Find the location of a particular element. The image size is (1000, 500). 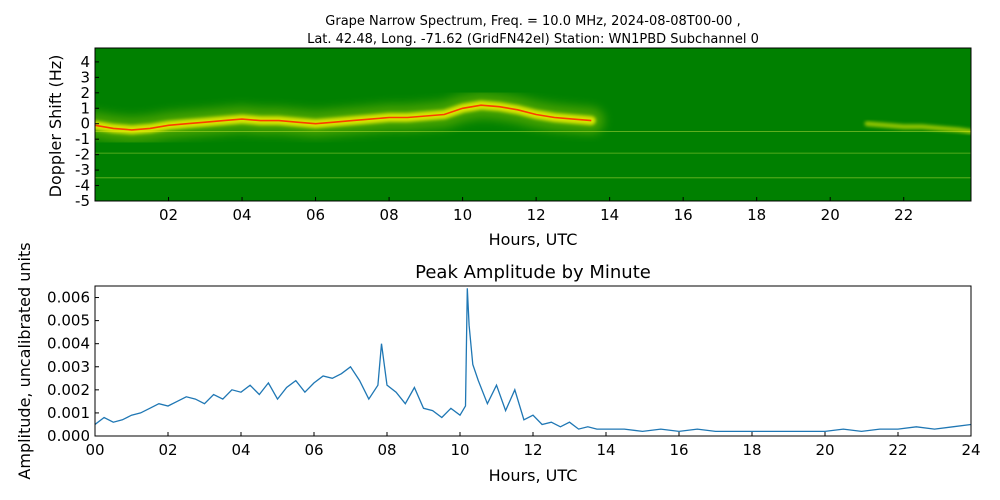

y-tick-label: -3 is located at coordinates (82, 170).